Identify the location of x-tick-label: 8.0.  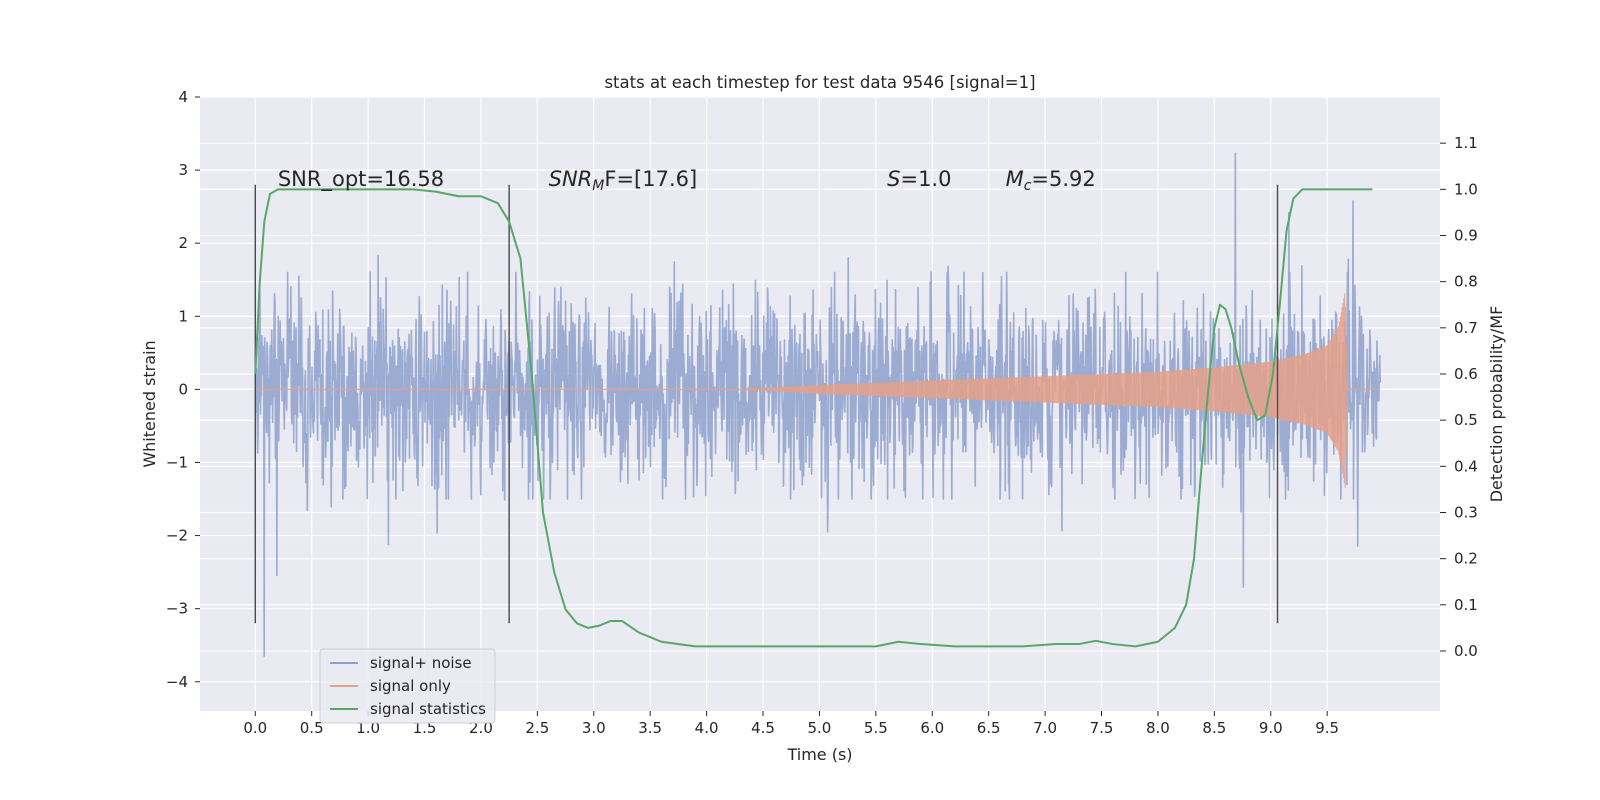
(1158, 728).